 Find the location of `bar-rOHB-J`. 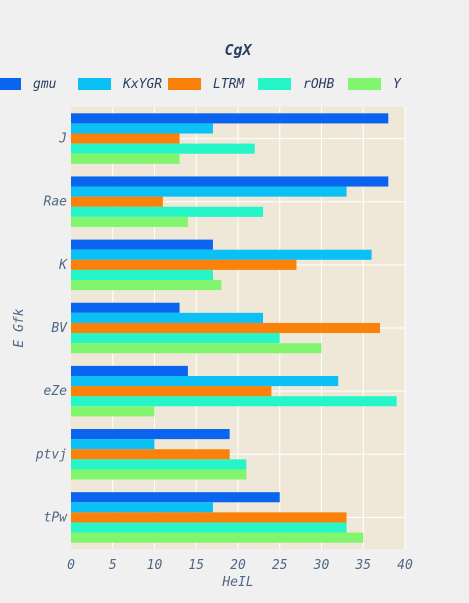

bar-rOHB-J is located at coordinates (163, 148).